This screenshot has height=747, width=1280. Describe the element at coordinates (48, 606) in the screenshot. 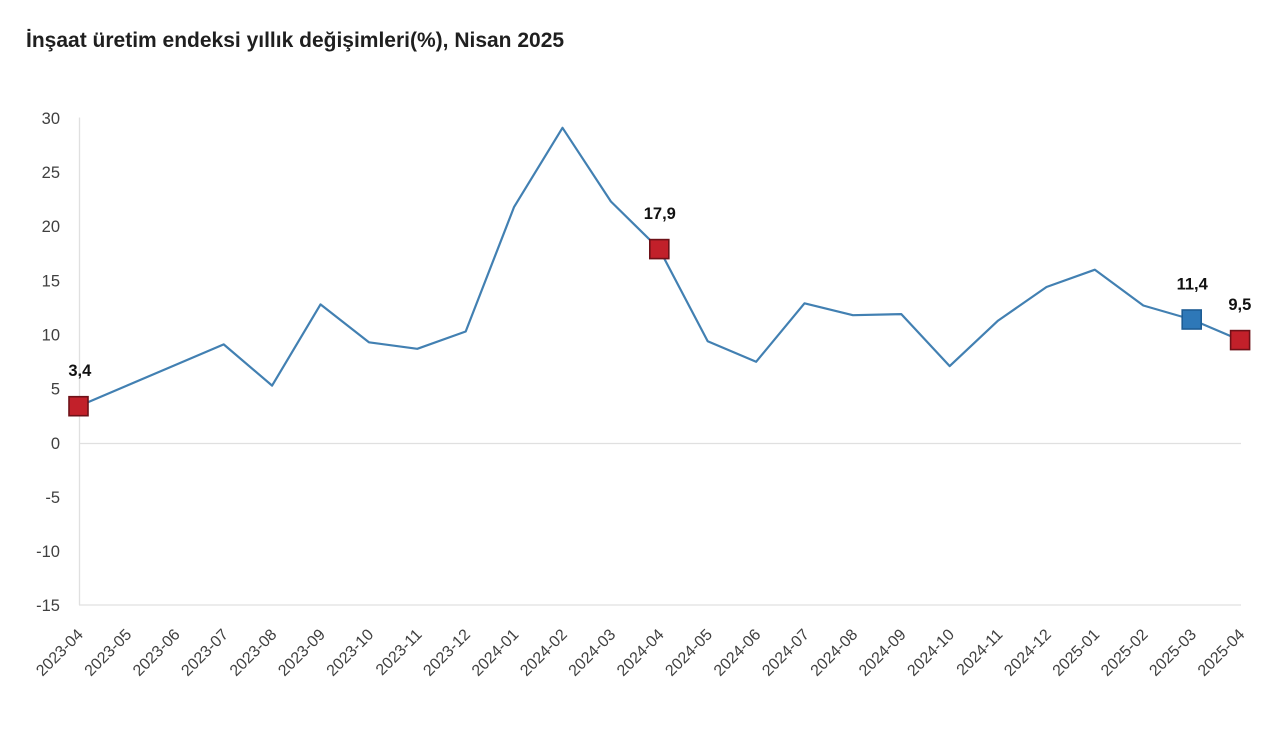

I see `svg-text: -15` at that location.